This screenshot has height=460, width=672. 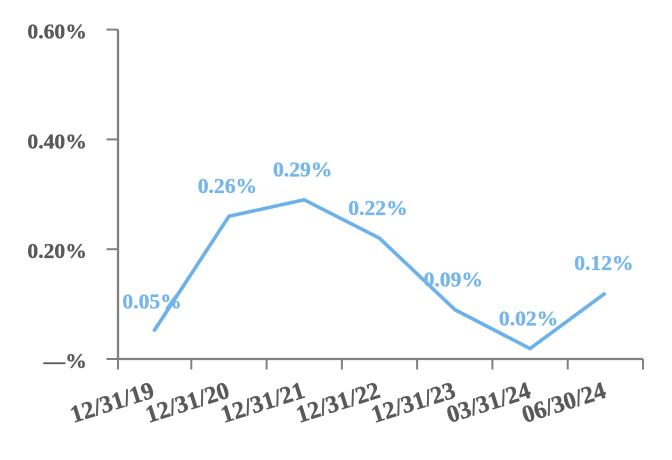 What do you see at coordinates (56, 251) in the screenshot?
I see `svg-text: 0.20%` at bounding box center [56, 251].